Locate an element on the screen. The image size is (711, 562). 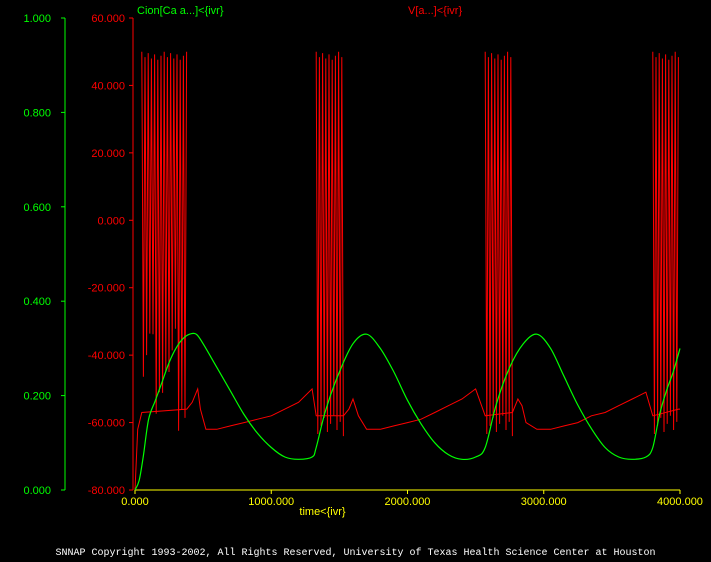
calcium-tick-label: 0.200 is located at coordinates (37, 397).